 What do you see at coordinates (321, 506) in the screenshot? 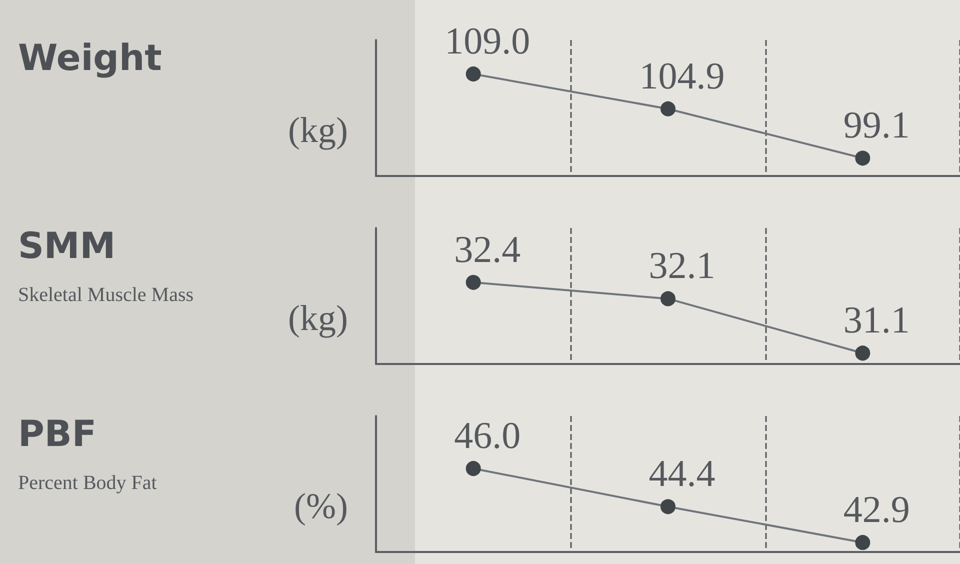
I see `y-axis-title: (%)` at bounding box center [321, 506].